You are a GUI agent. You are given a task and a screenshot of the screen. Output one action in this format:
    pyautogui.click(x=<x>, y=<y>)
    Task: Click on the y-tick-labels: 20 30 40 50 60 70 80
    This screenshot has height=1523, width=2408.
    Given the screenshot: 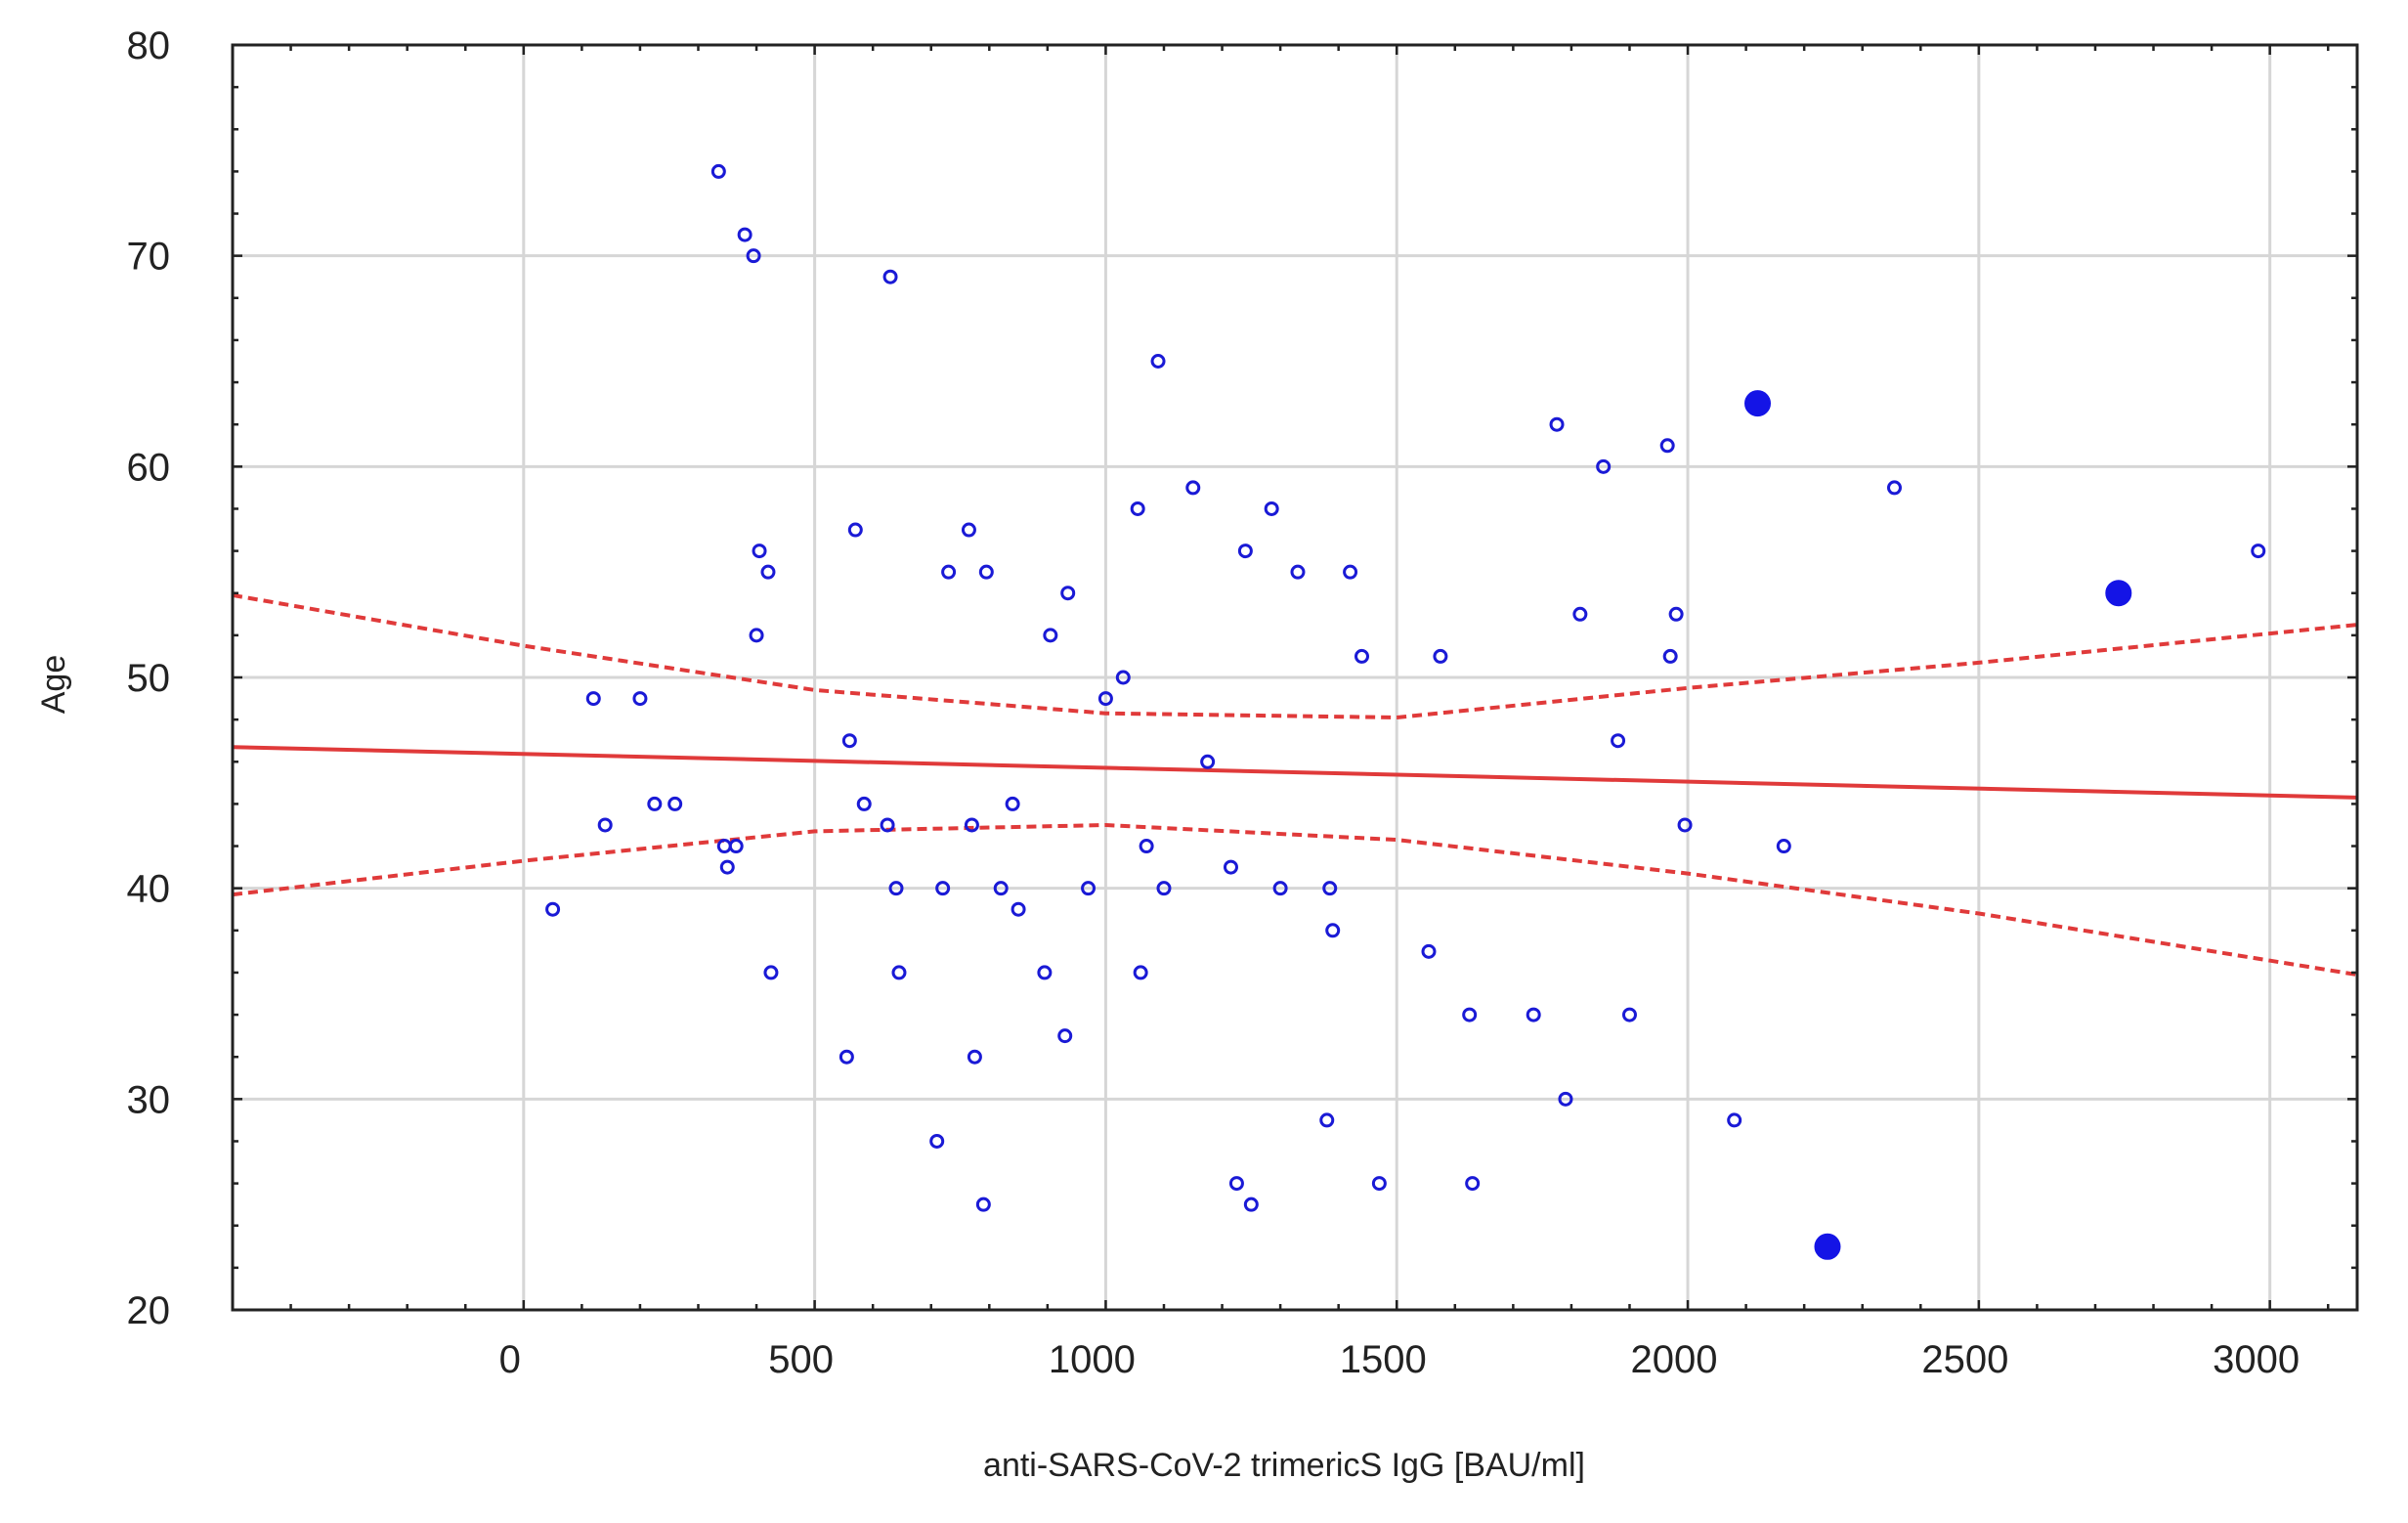 What is the action you would take?
    pyautogui.click(x=149, y=678)
    